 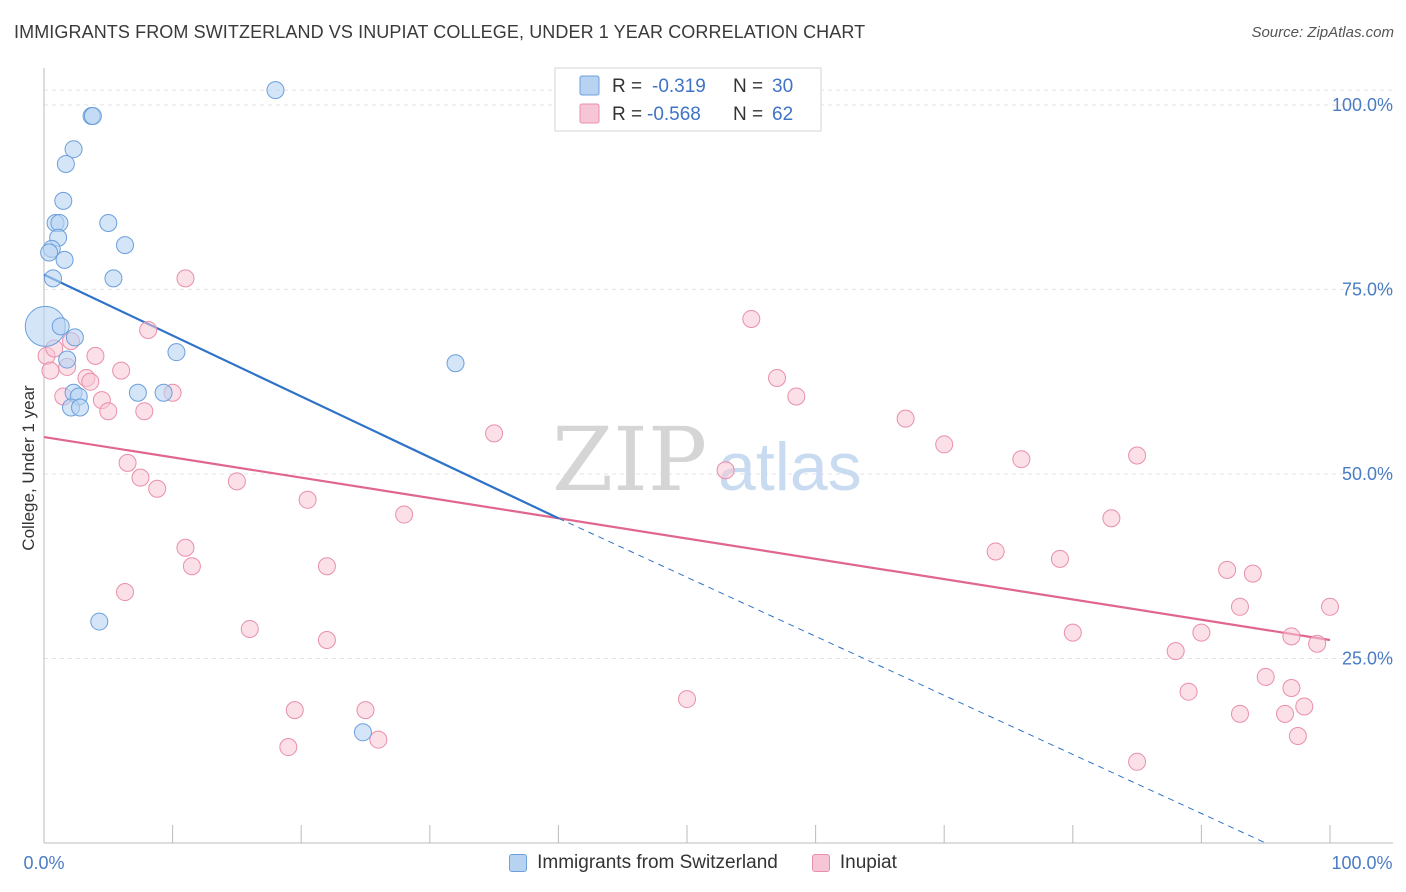 What do you see at coordinates (782, 114) in the screenshot?
I see `legend-n-value-inupiat: 62` at bounding box center [782, 114].